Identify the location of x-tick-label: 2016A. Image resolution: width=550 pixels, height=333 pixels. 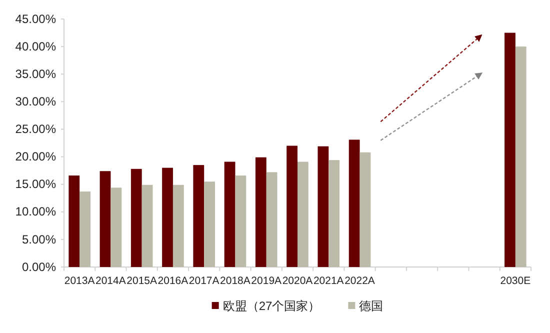
(173, 281).